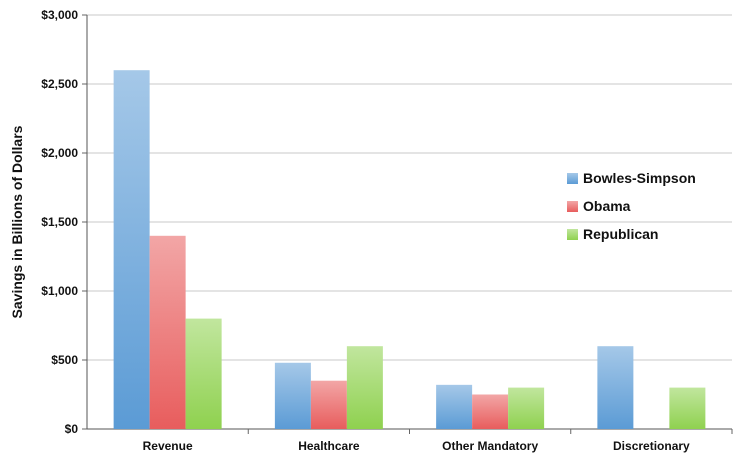 Image resolution: width=750 pixels, height=465 pixels. I want to click on bar-bowles-simpson-discretionary, so click(615, 387).